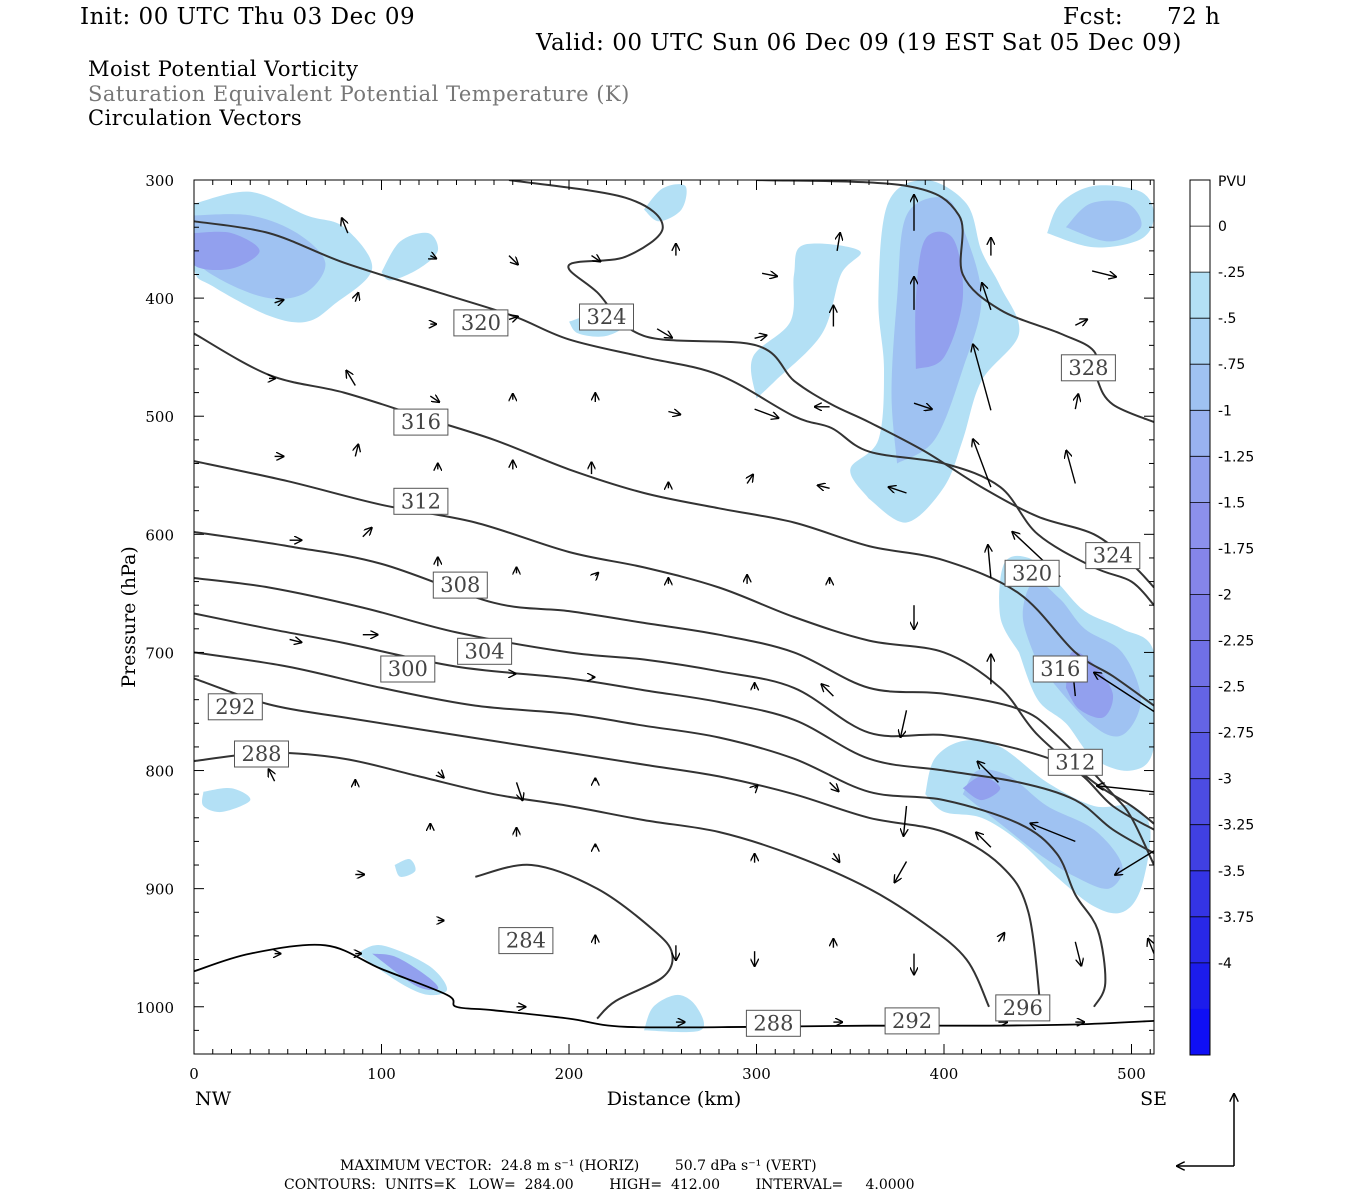 The image size is (1350, 1200). I want to click on x-tick-label: 300, so click(756, 1074).